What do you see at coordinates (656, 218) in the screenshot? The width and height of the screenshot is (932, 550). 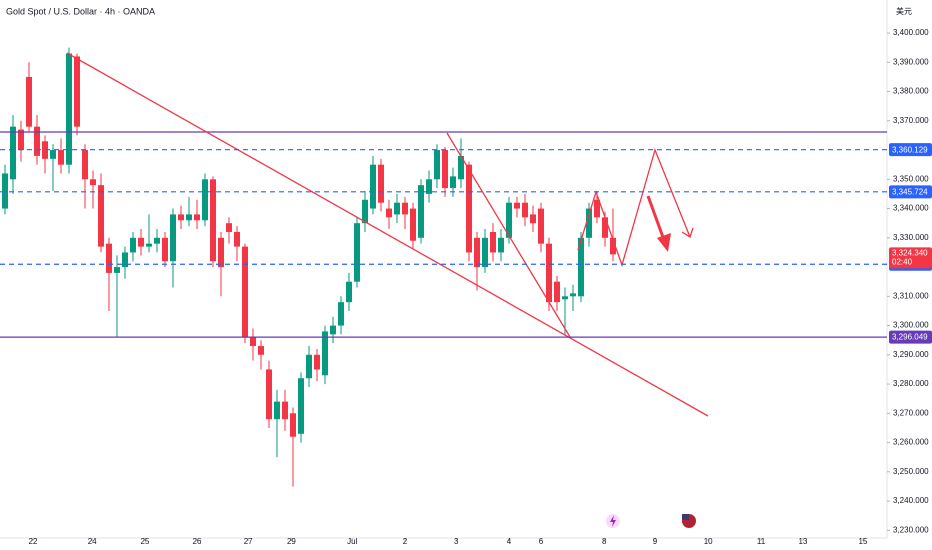 I see `projection-arrow` at bounding box center [656, 218].